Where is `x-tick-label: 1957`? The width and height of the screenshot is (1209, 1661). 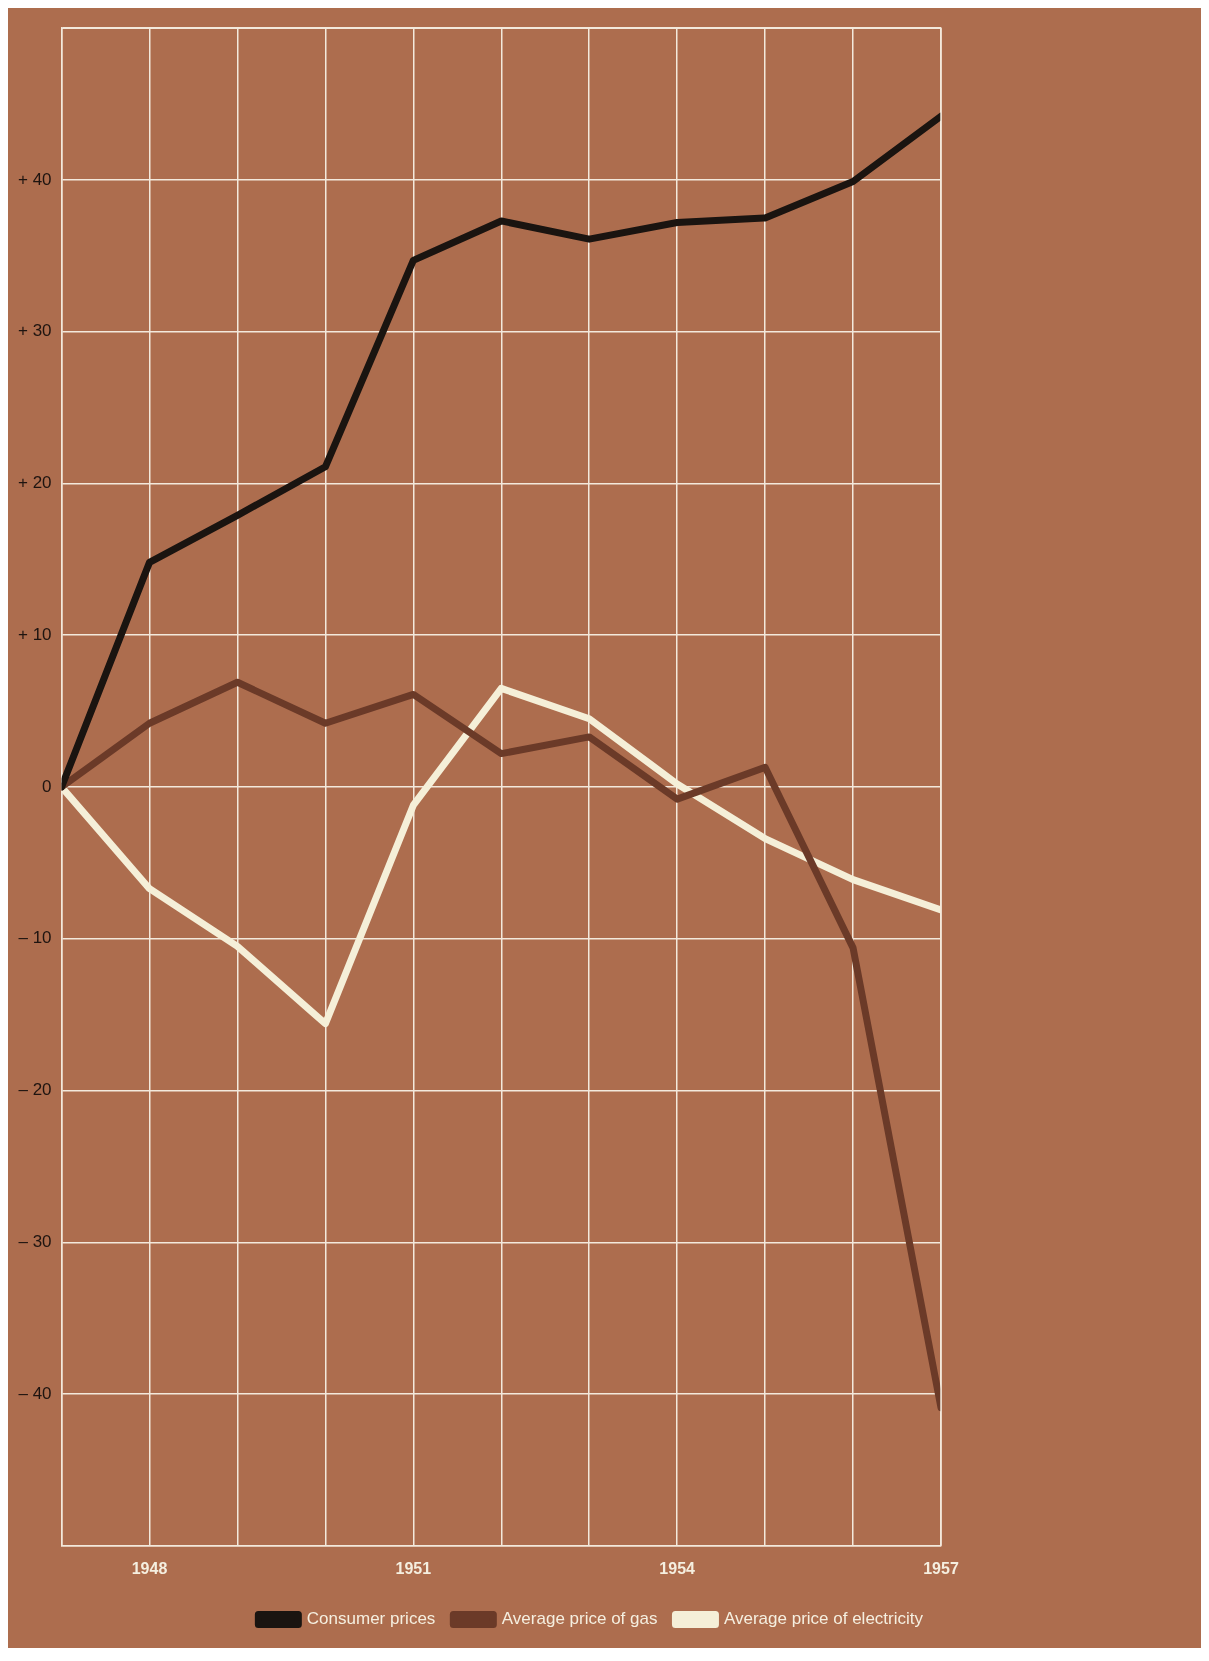
x-tick-label: 1957 is located at coordinates (941, 1568).